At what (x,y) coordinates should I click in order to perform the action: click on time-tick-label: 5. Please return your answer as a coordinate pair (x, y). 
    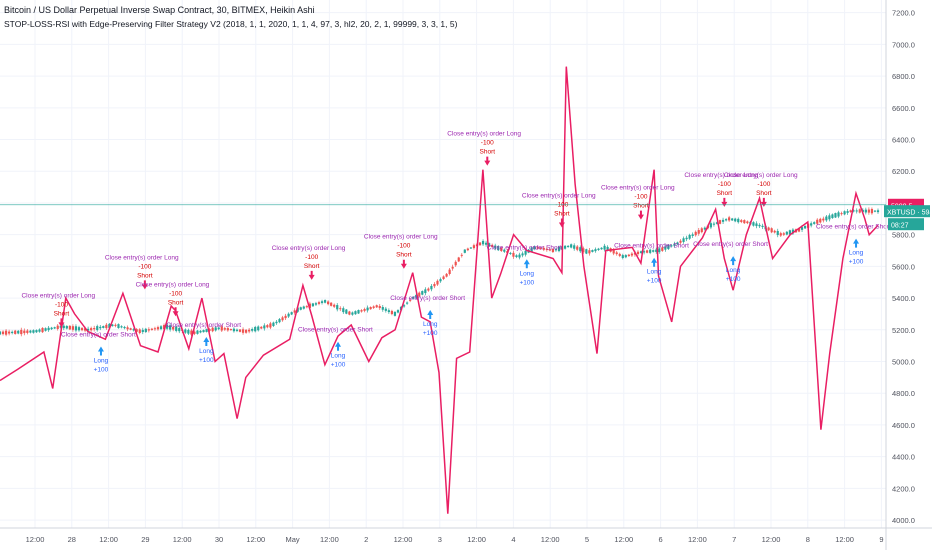
    Looking at the image, I should click on (587, 539).